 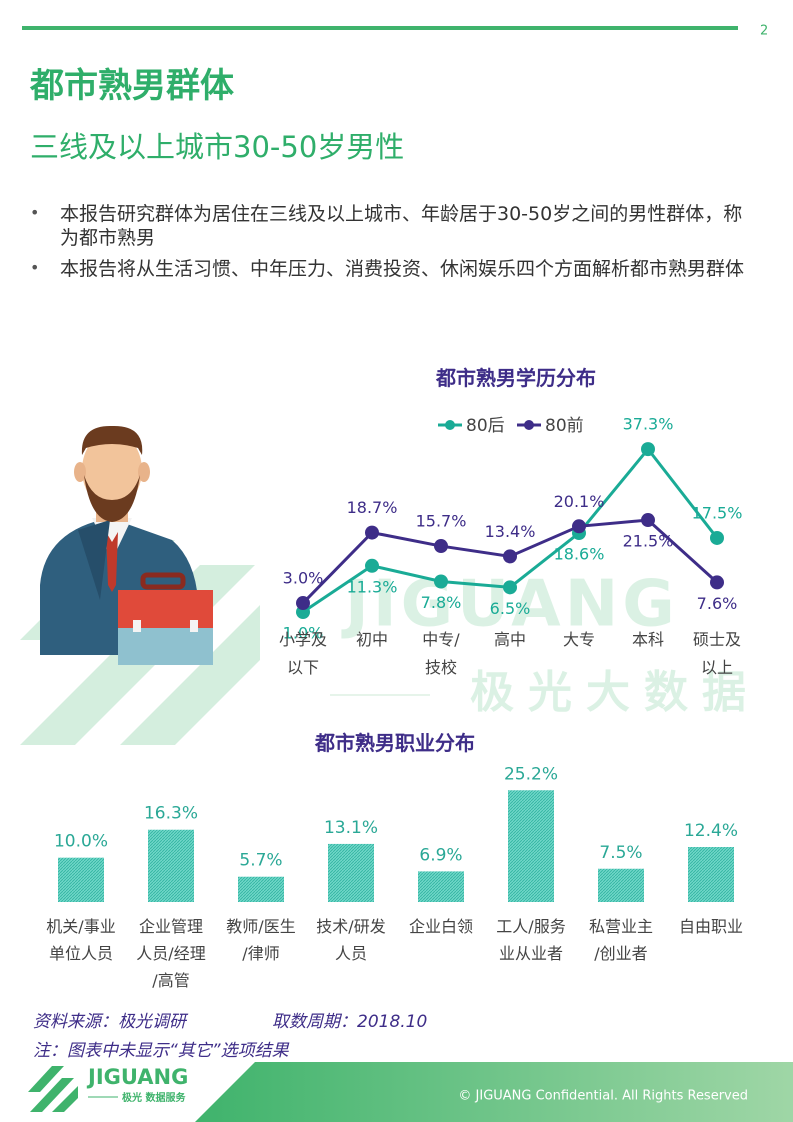 I want to click on data-label: 10.0%, so click(x=81, y=842).